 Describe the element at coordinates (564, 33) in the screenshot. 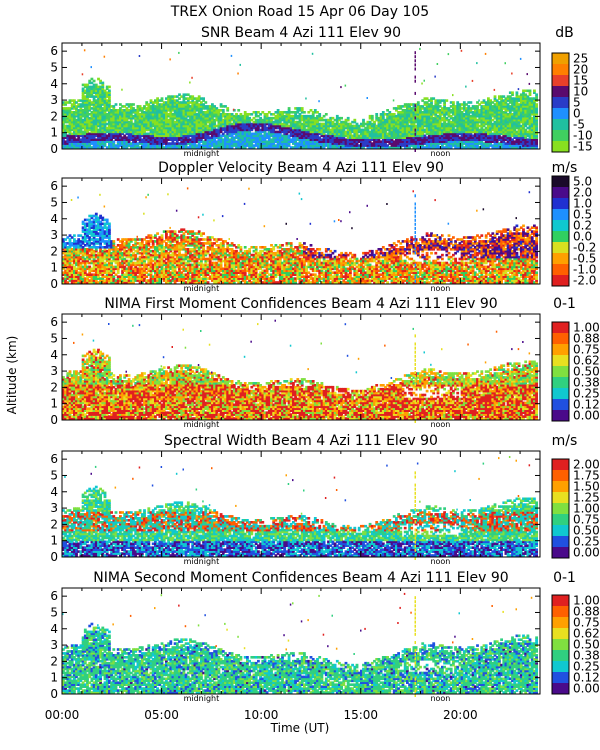

I see `colorbar-unit: dB` at that location.